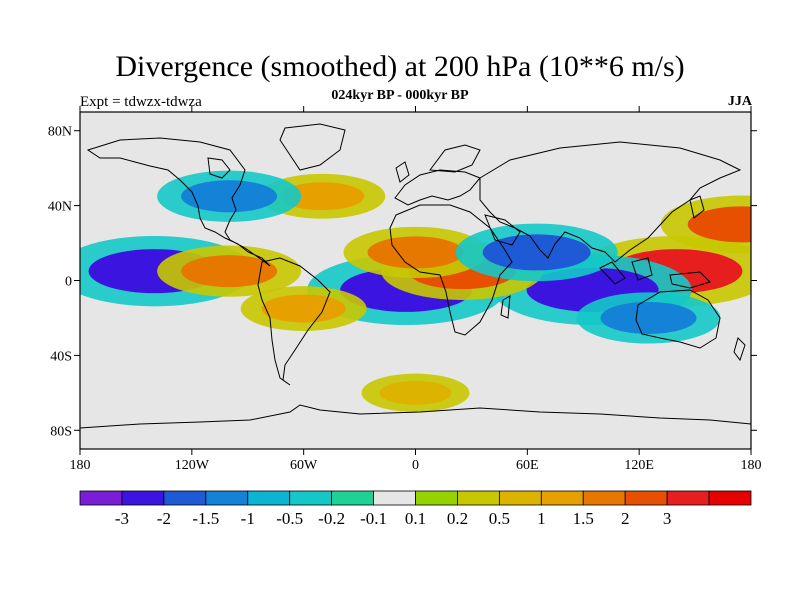  What do you see at coordinates (583, 518) in the screenshot?
I see `colorbar-label: 1.5` at bounding box center [583, 518].